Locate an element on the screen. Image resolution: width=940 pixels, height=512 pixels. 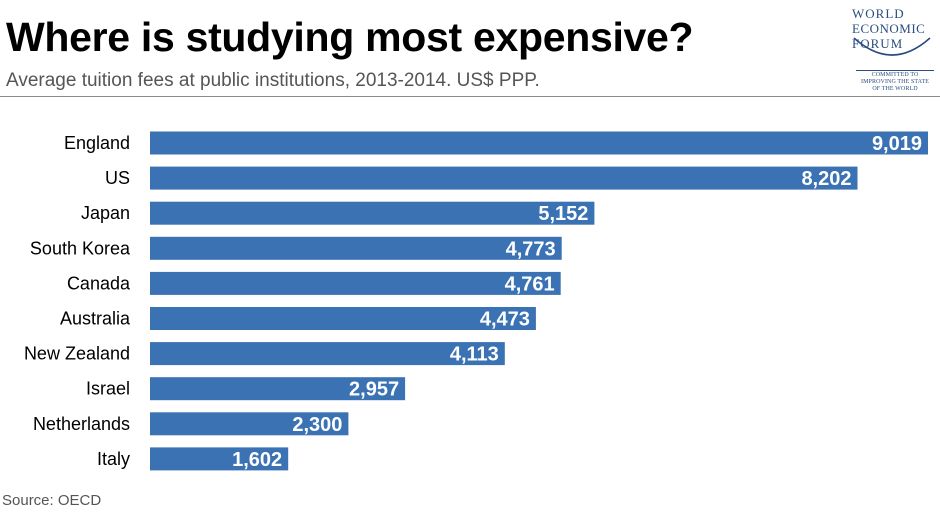
source-note: Source: OECD is located at coordinates (52, 500).